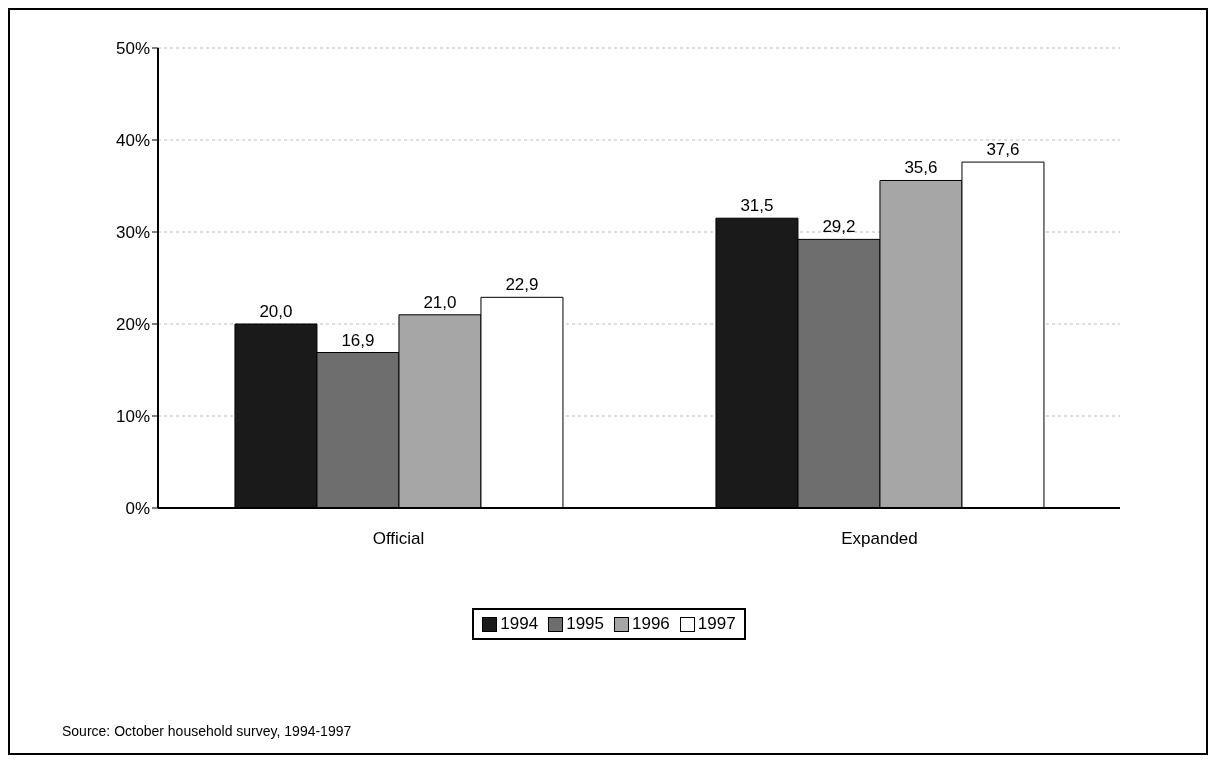  I want to click on source-note: Source: October household survey, 1994-1997, so click(207, 731).